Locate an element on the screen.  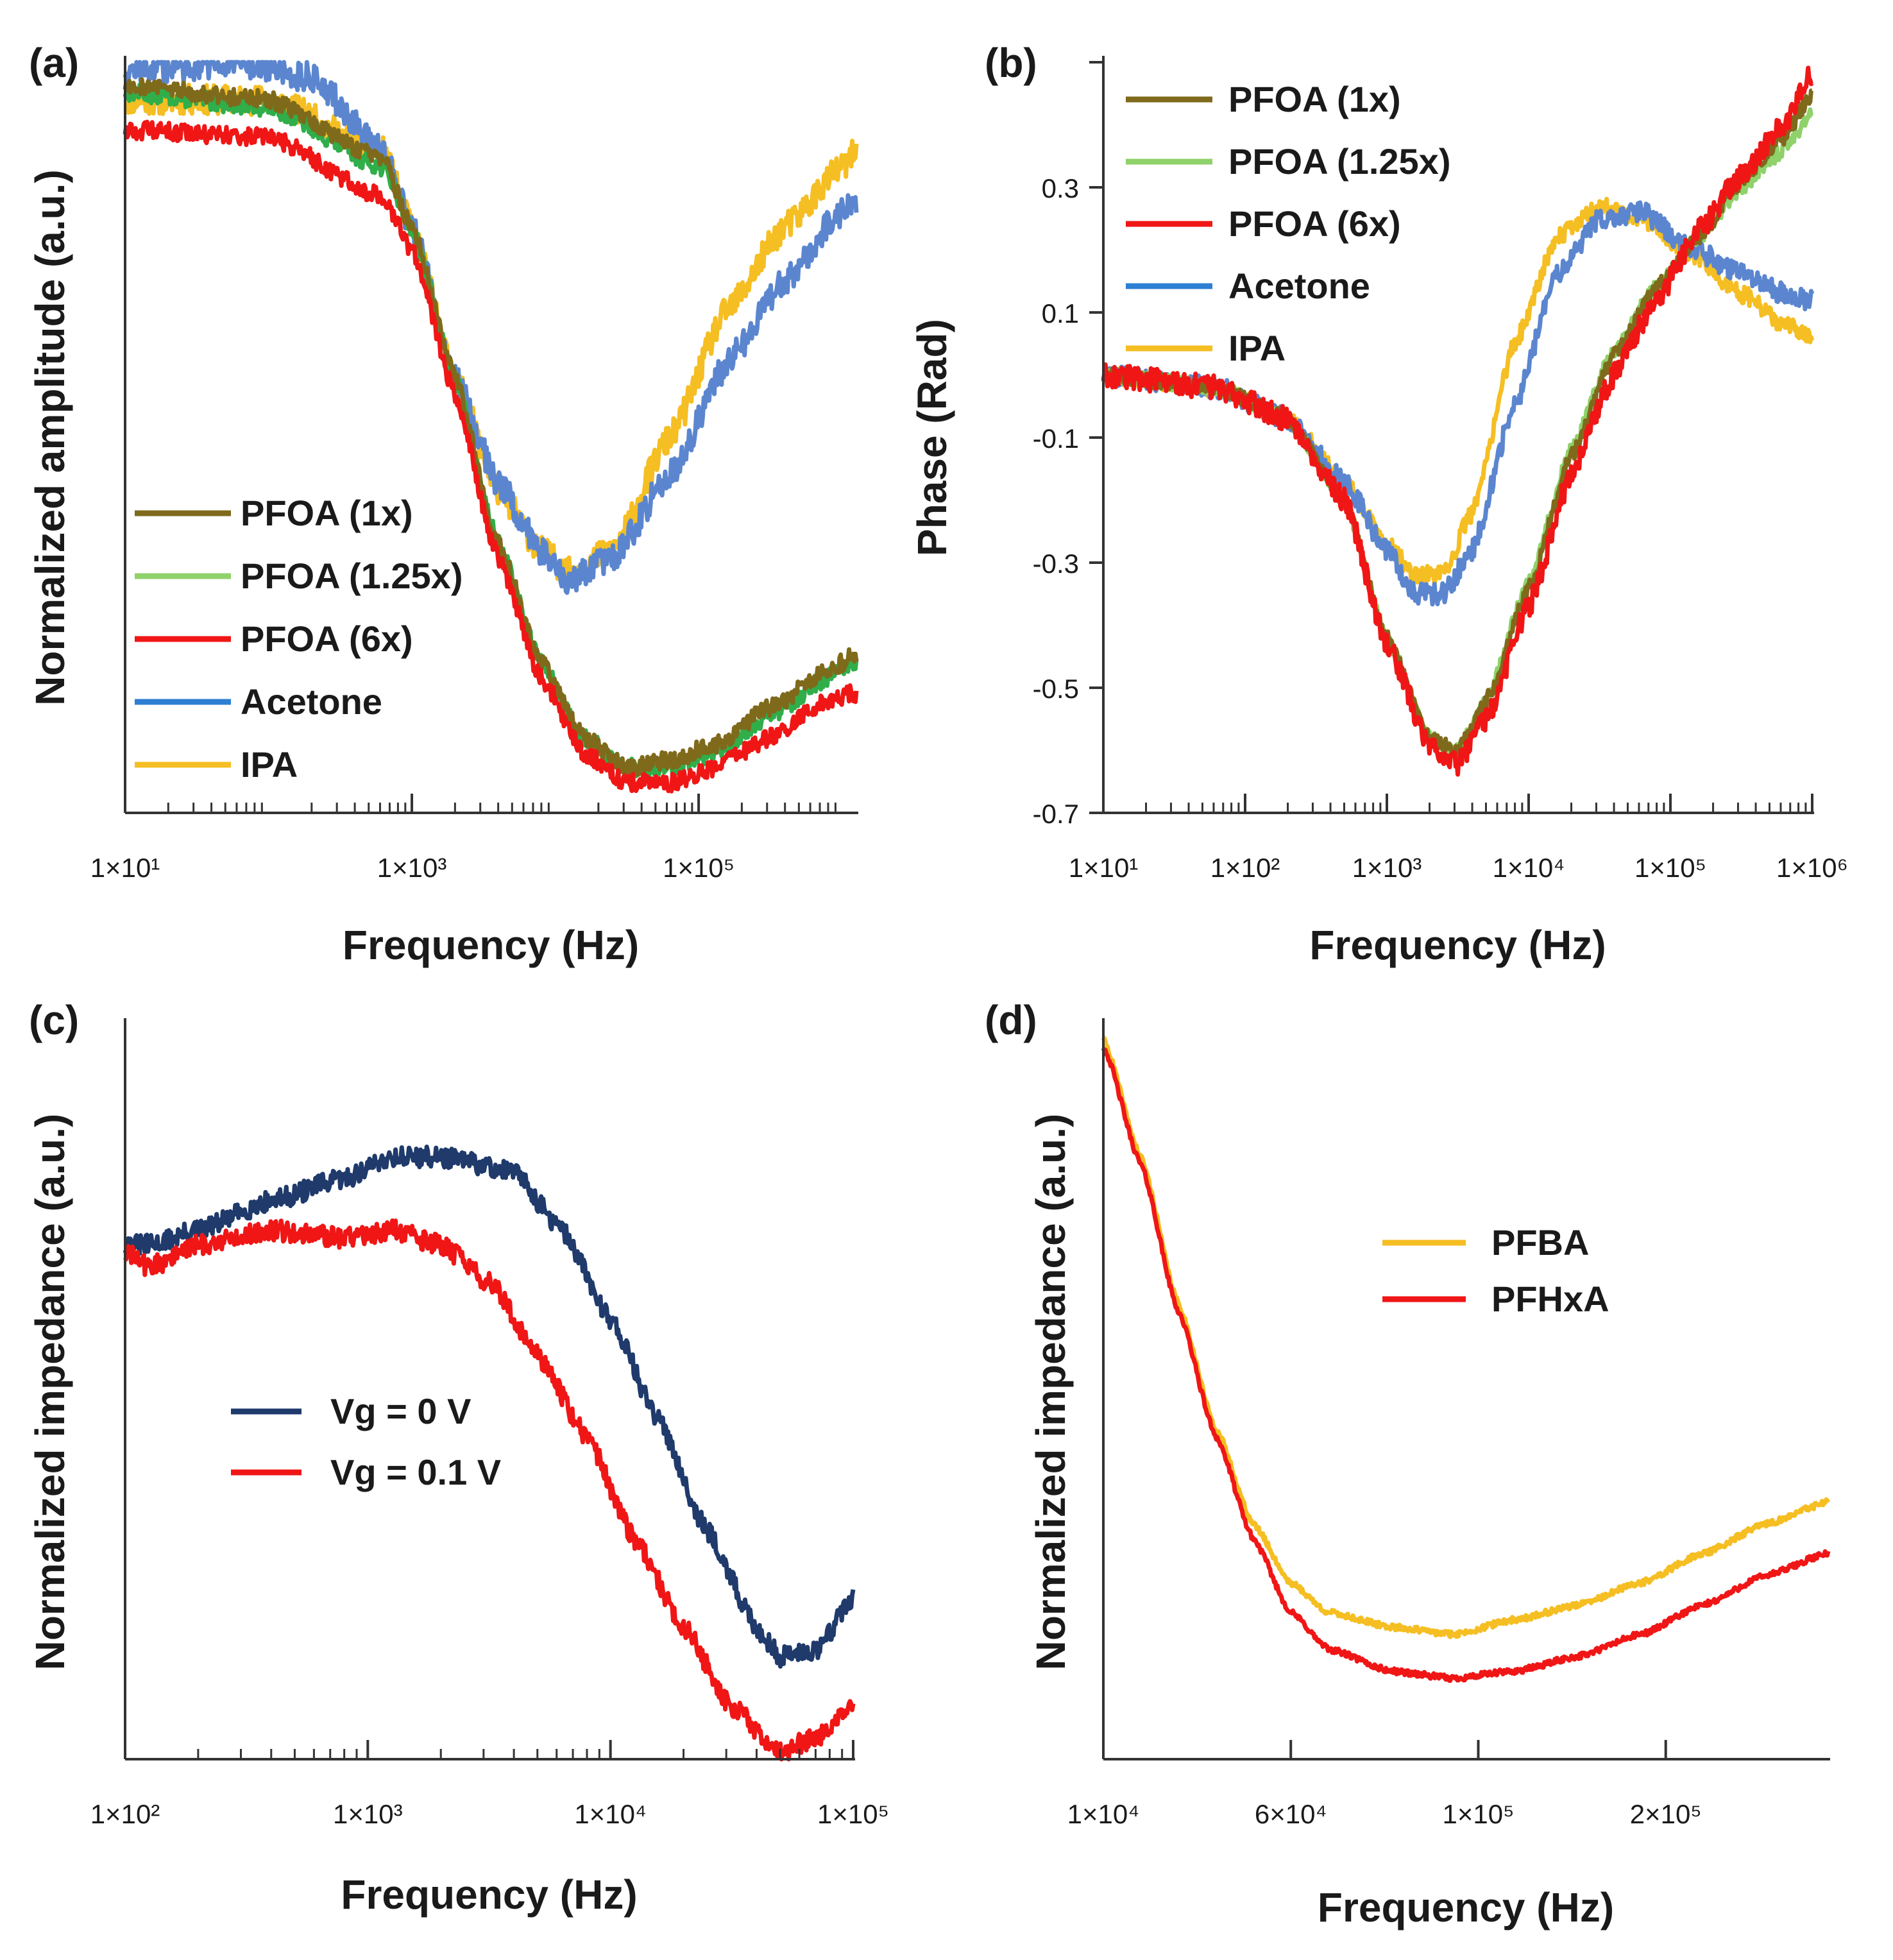
legend-label-b-0: PFOA (1x) is located at coordinates (1314, 99).